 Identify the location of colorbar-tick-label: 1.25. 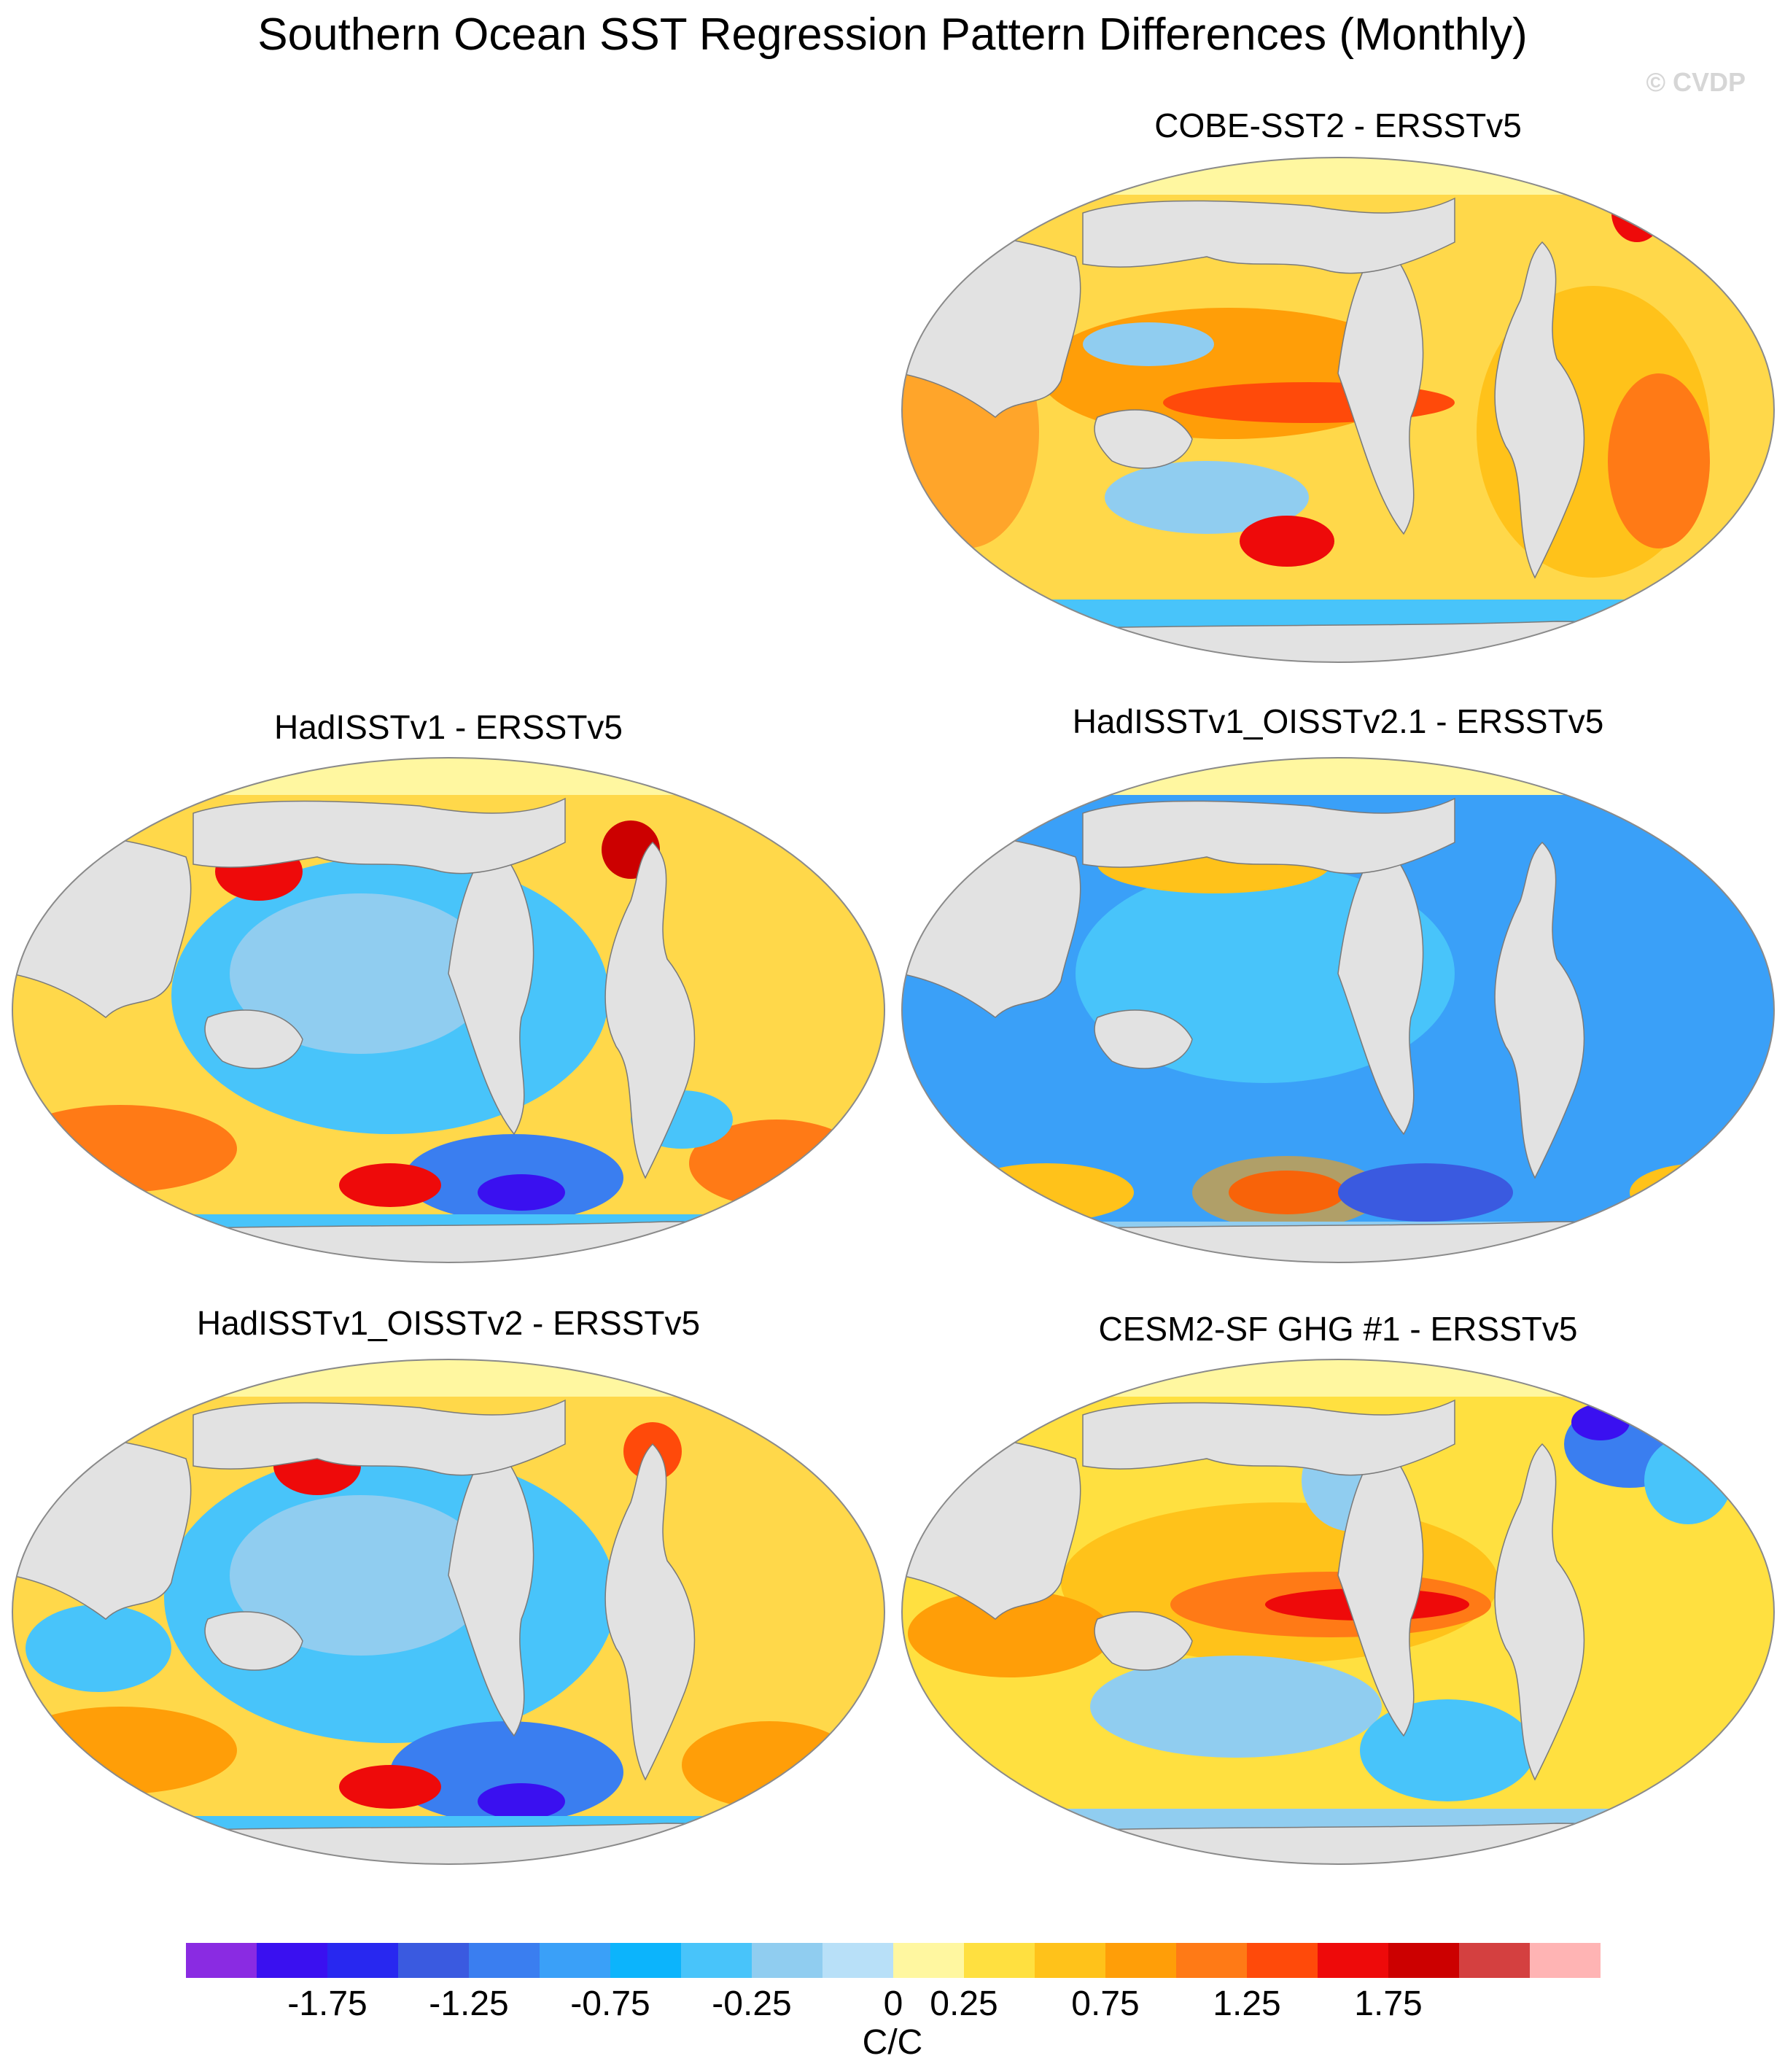
(1247, 2003).